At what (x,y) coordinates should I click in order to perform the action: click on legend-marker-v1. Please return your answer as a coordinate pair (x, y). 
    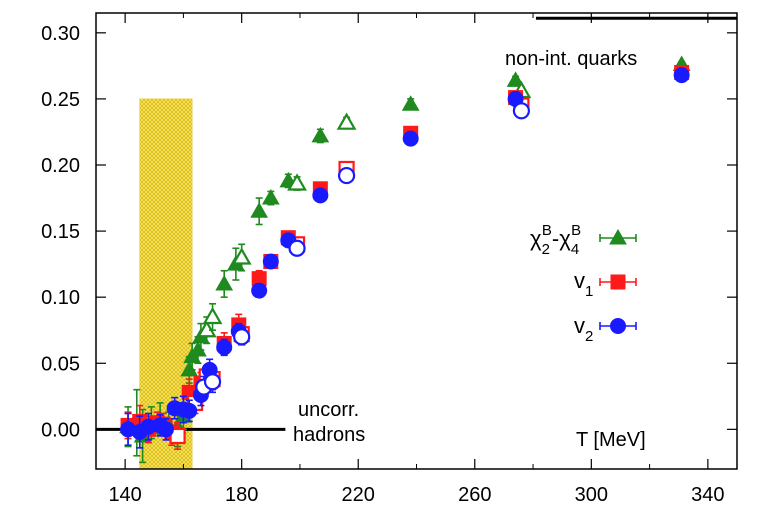
    Looking at the image, I should click on (618, 282).